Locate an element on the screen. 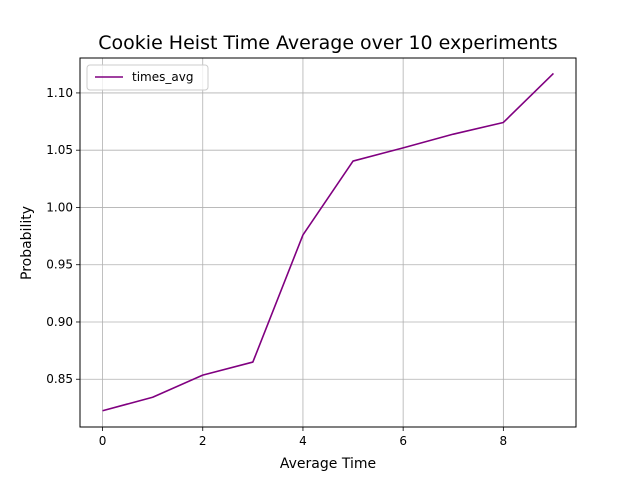 The width and height of the screenshot is (640, 480). x-tick-label: 0 is located at coordinates (103, 441).